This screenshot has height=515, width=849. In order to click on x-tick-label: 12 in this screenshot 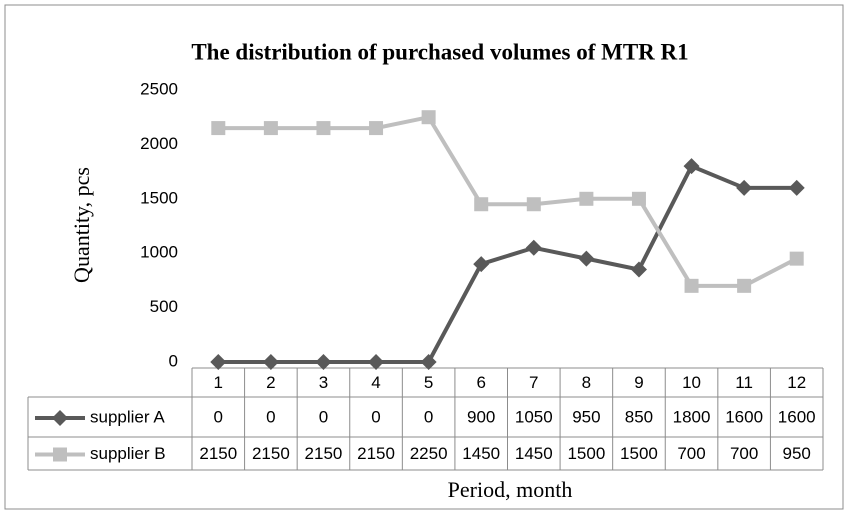, I will do `click(796, 382)`.